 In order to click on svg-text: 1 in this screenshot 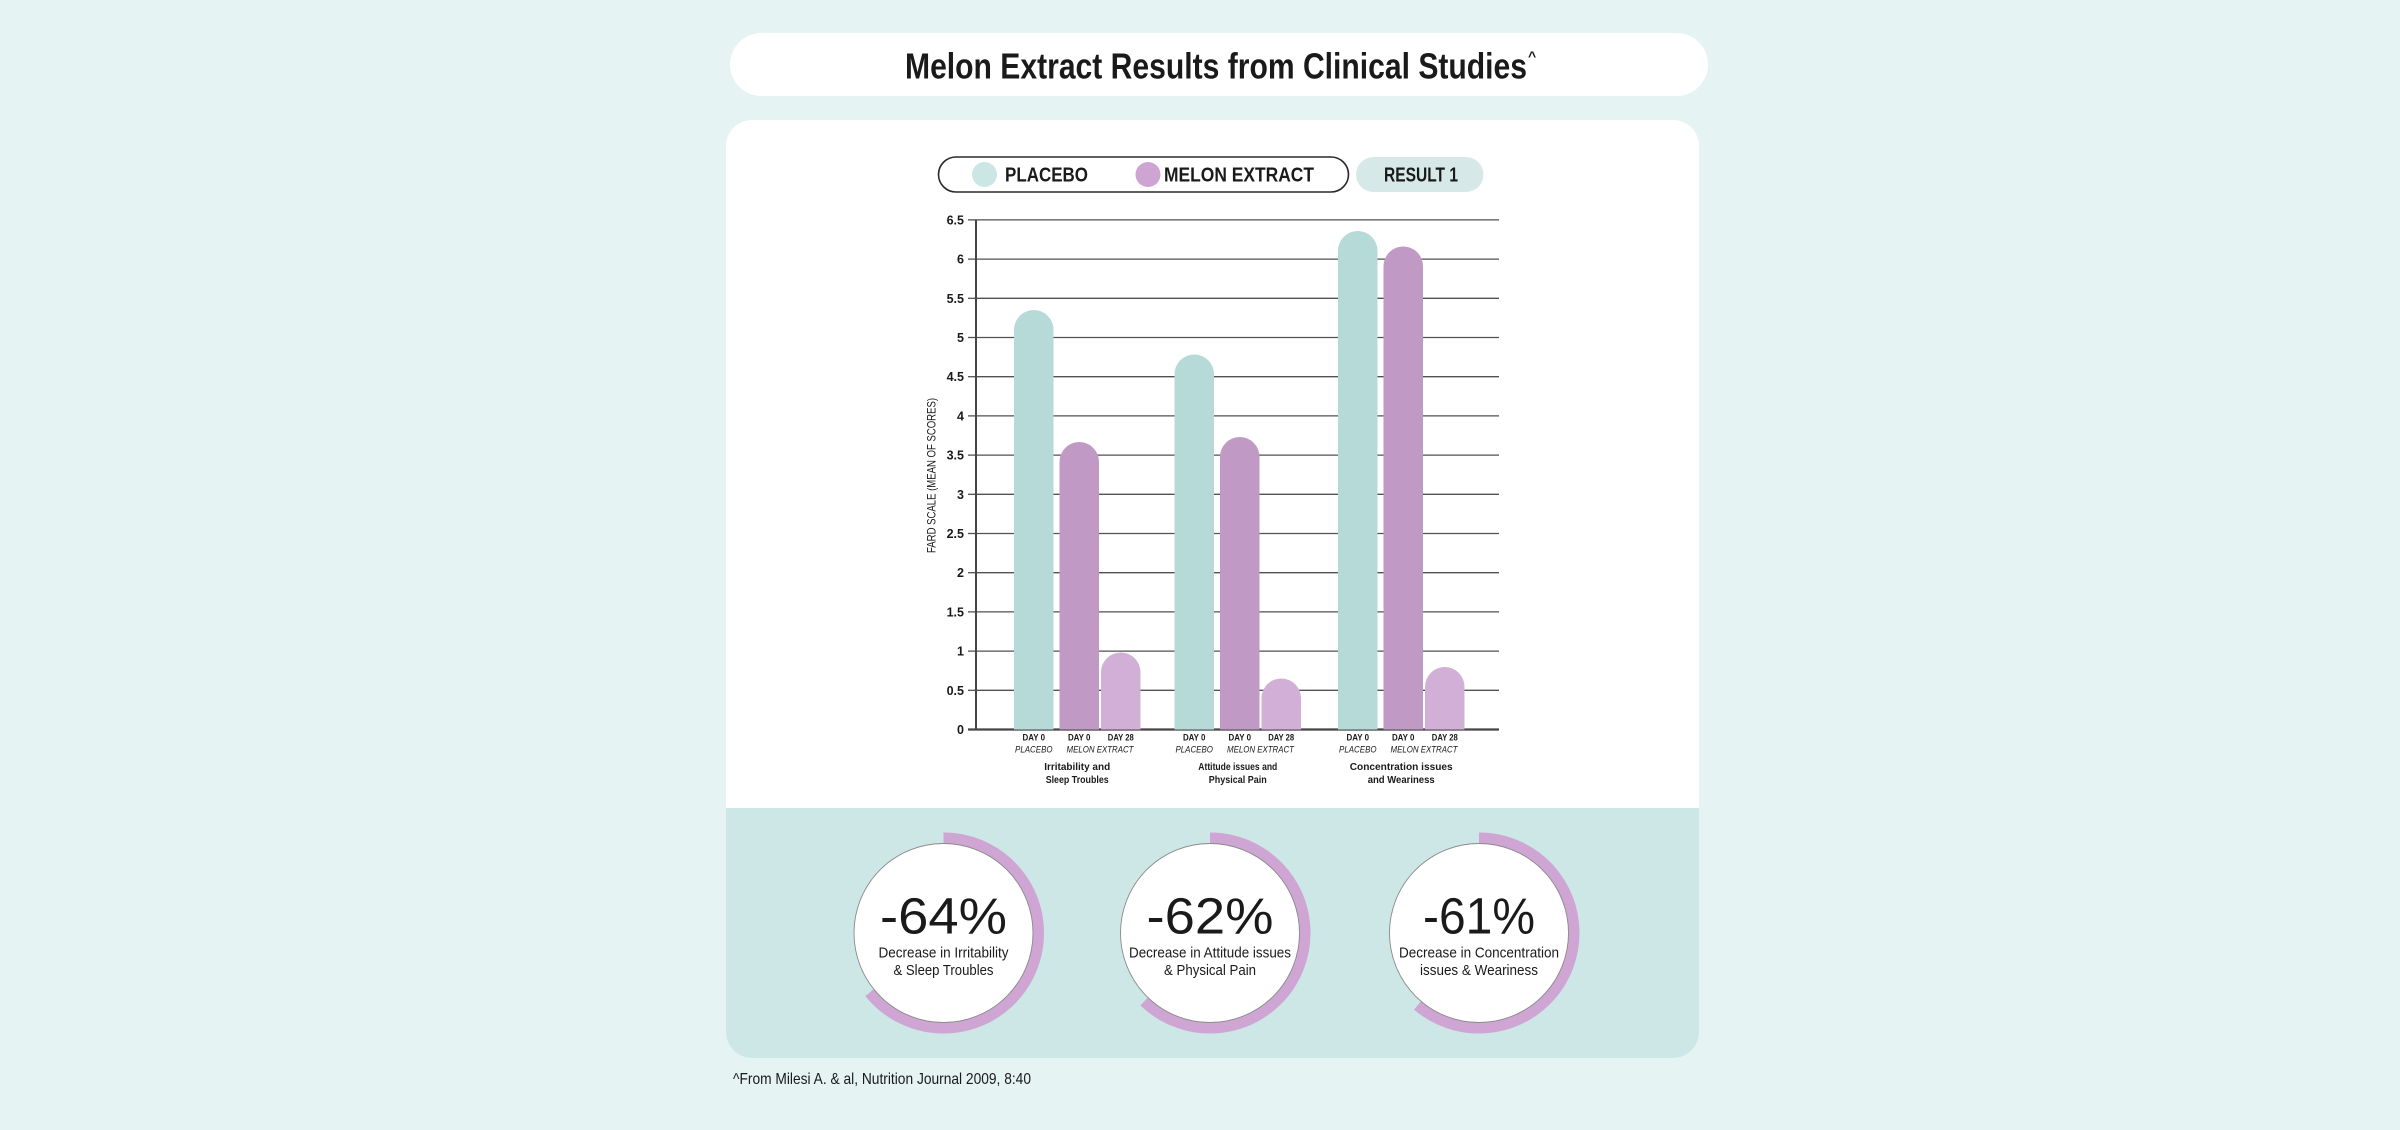, I will do `click(960, 652)`.